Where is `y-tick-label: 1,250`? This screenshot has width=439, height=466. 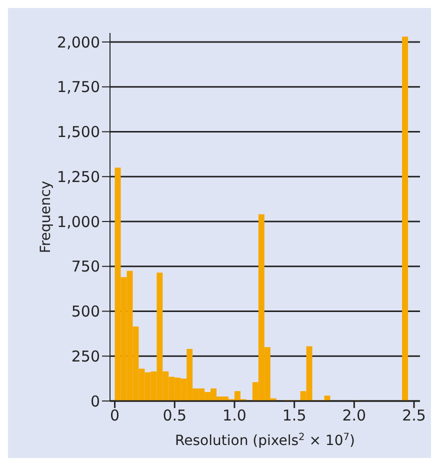 y-tick-label: 1,250 is located at coordinates (78, 177).